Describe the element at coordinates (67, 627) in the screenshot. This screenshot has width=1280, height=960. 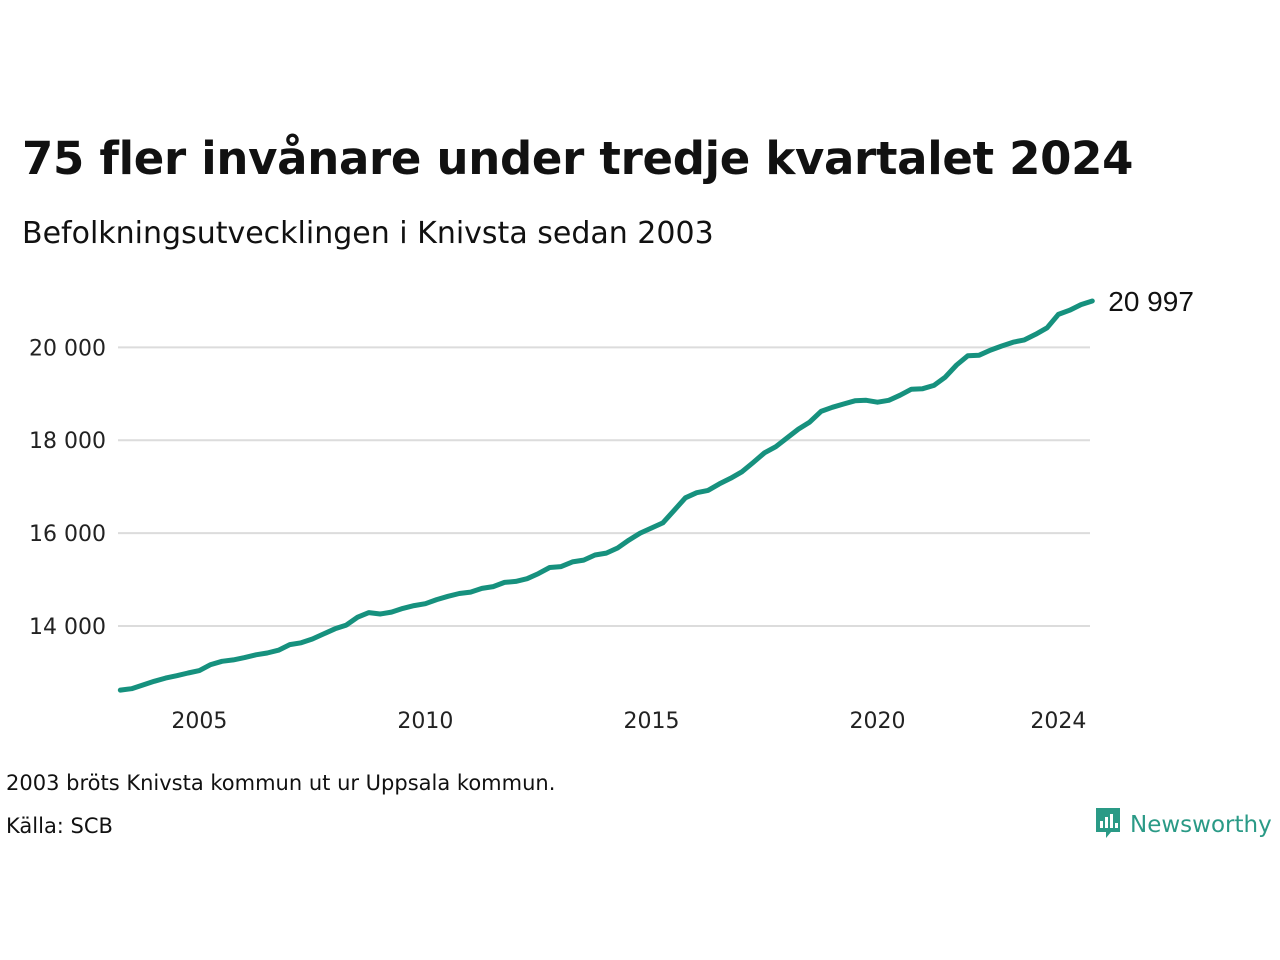
I see `y-tick-label: 14 000` at that location.